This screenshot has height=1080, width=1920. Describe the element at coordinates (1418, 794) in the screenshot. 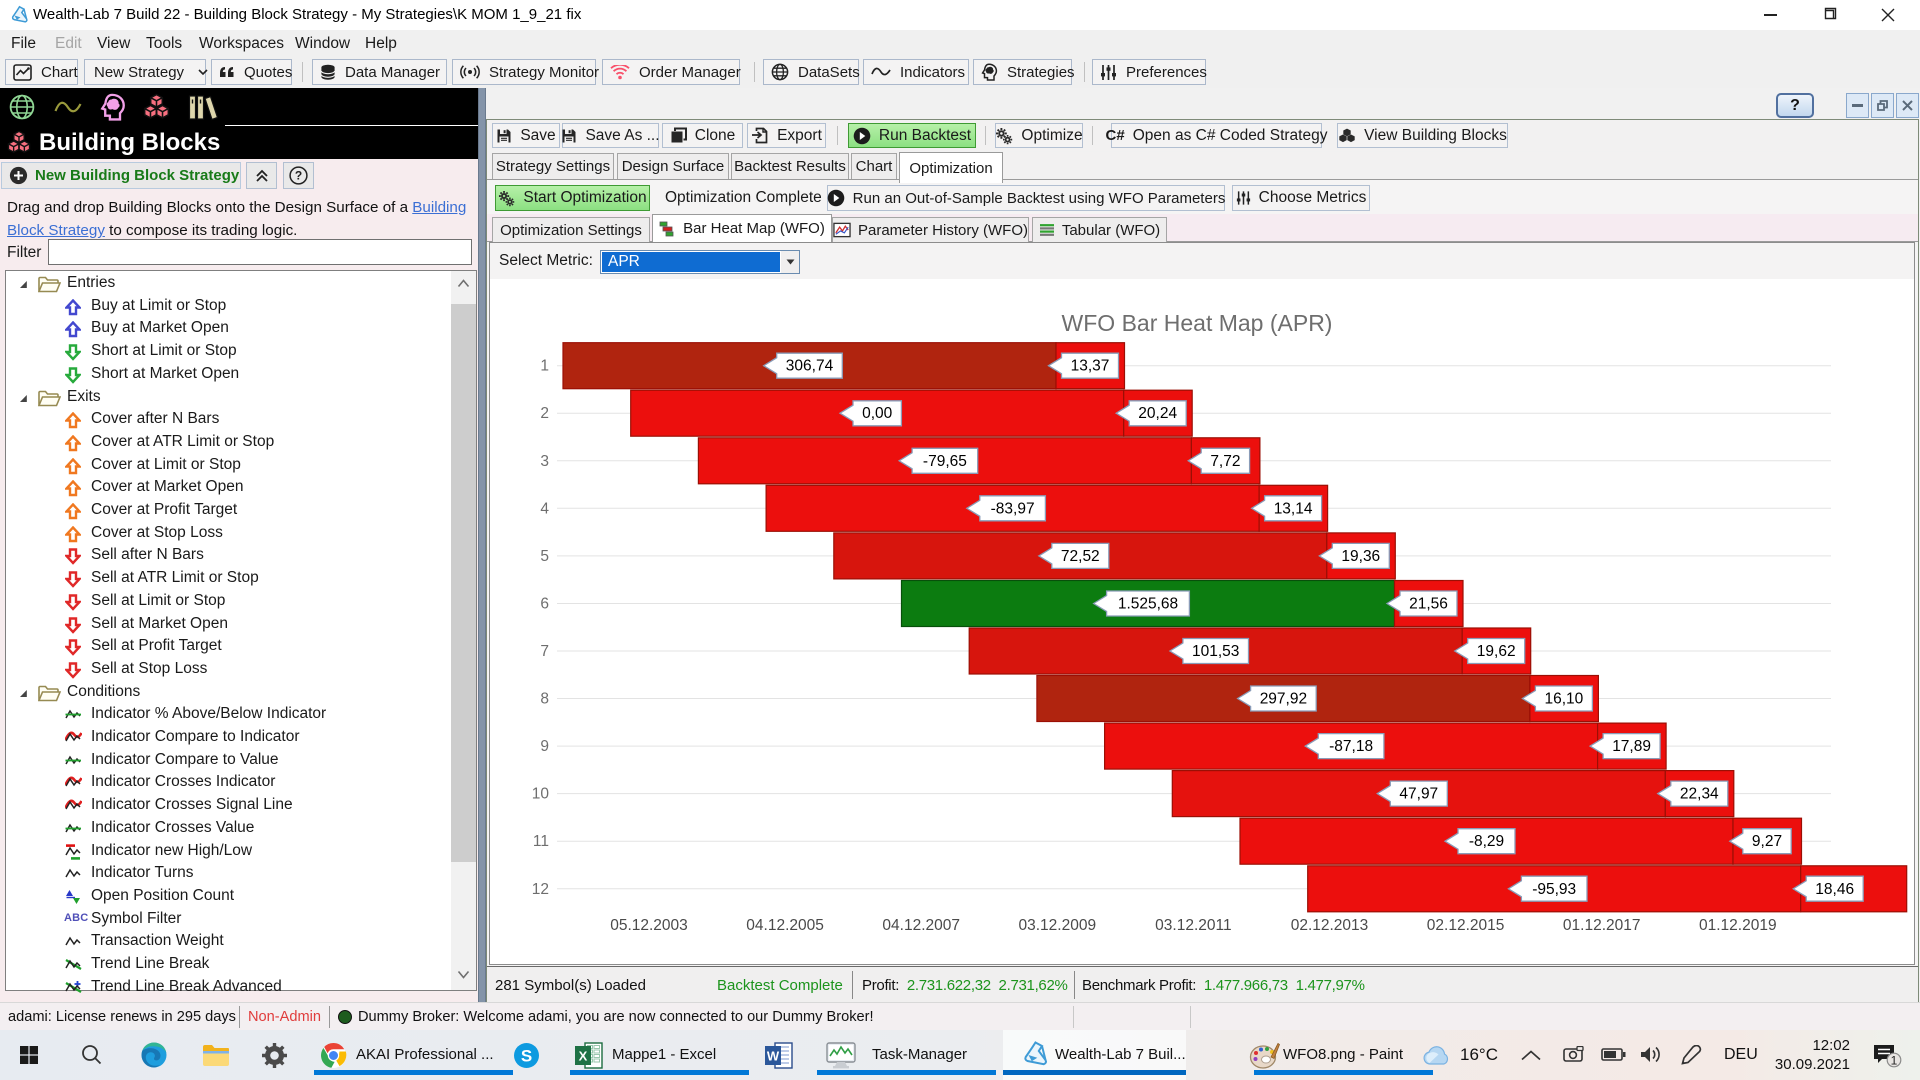

I see `svg-text: 47,97` at that location.